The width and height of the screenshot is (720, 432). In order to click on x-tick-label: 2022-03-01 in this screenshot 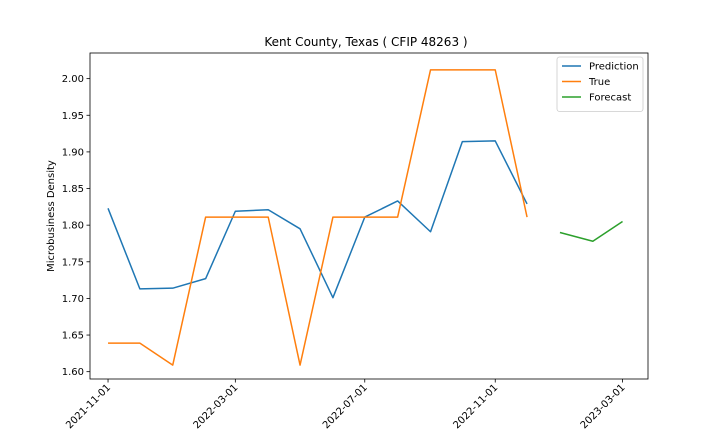, I will do `click(216, 406)`.